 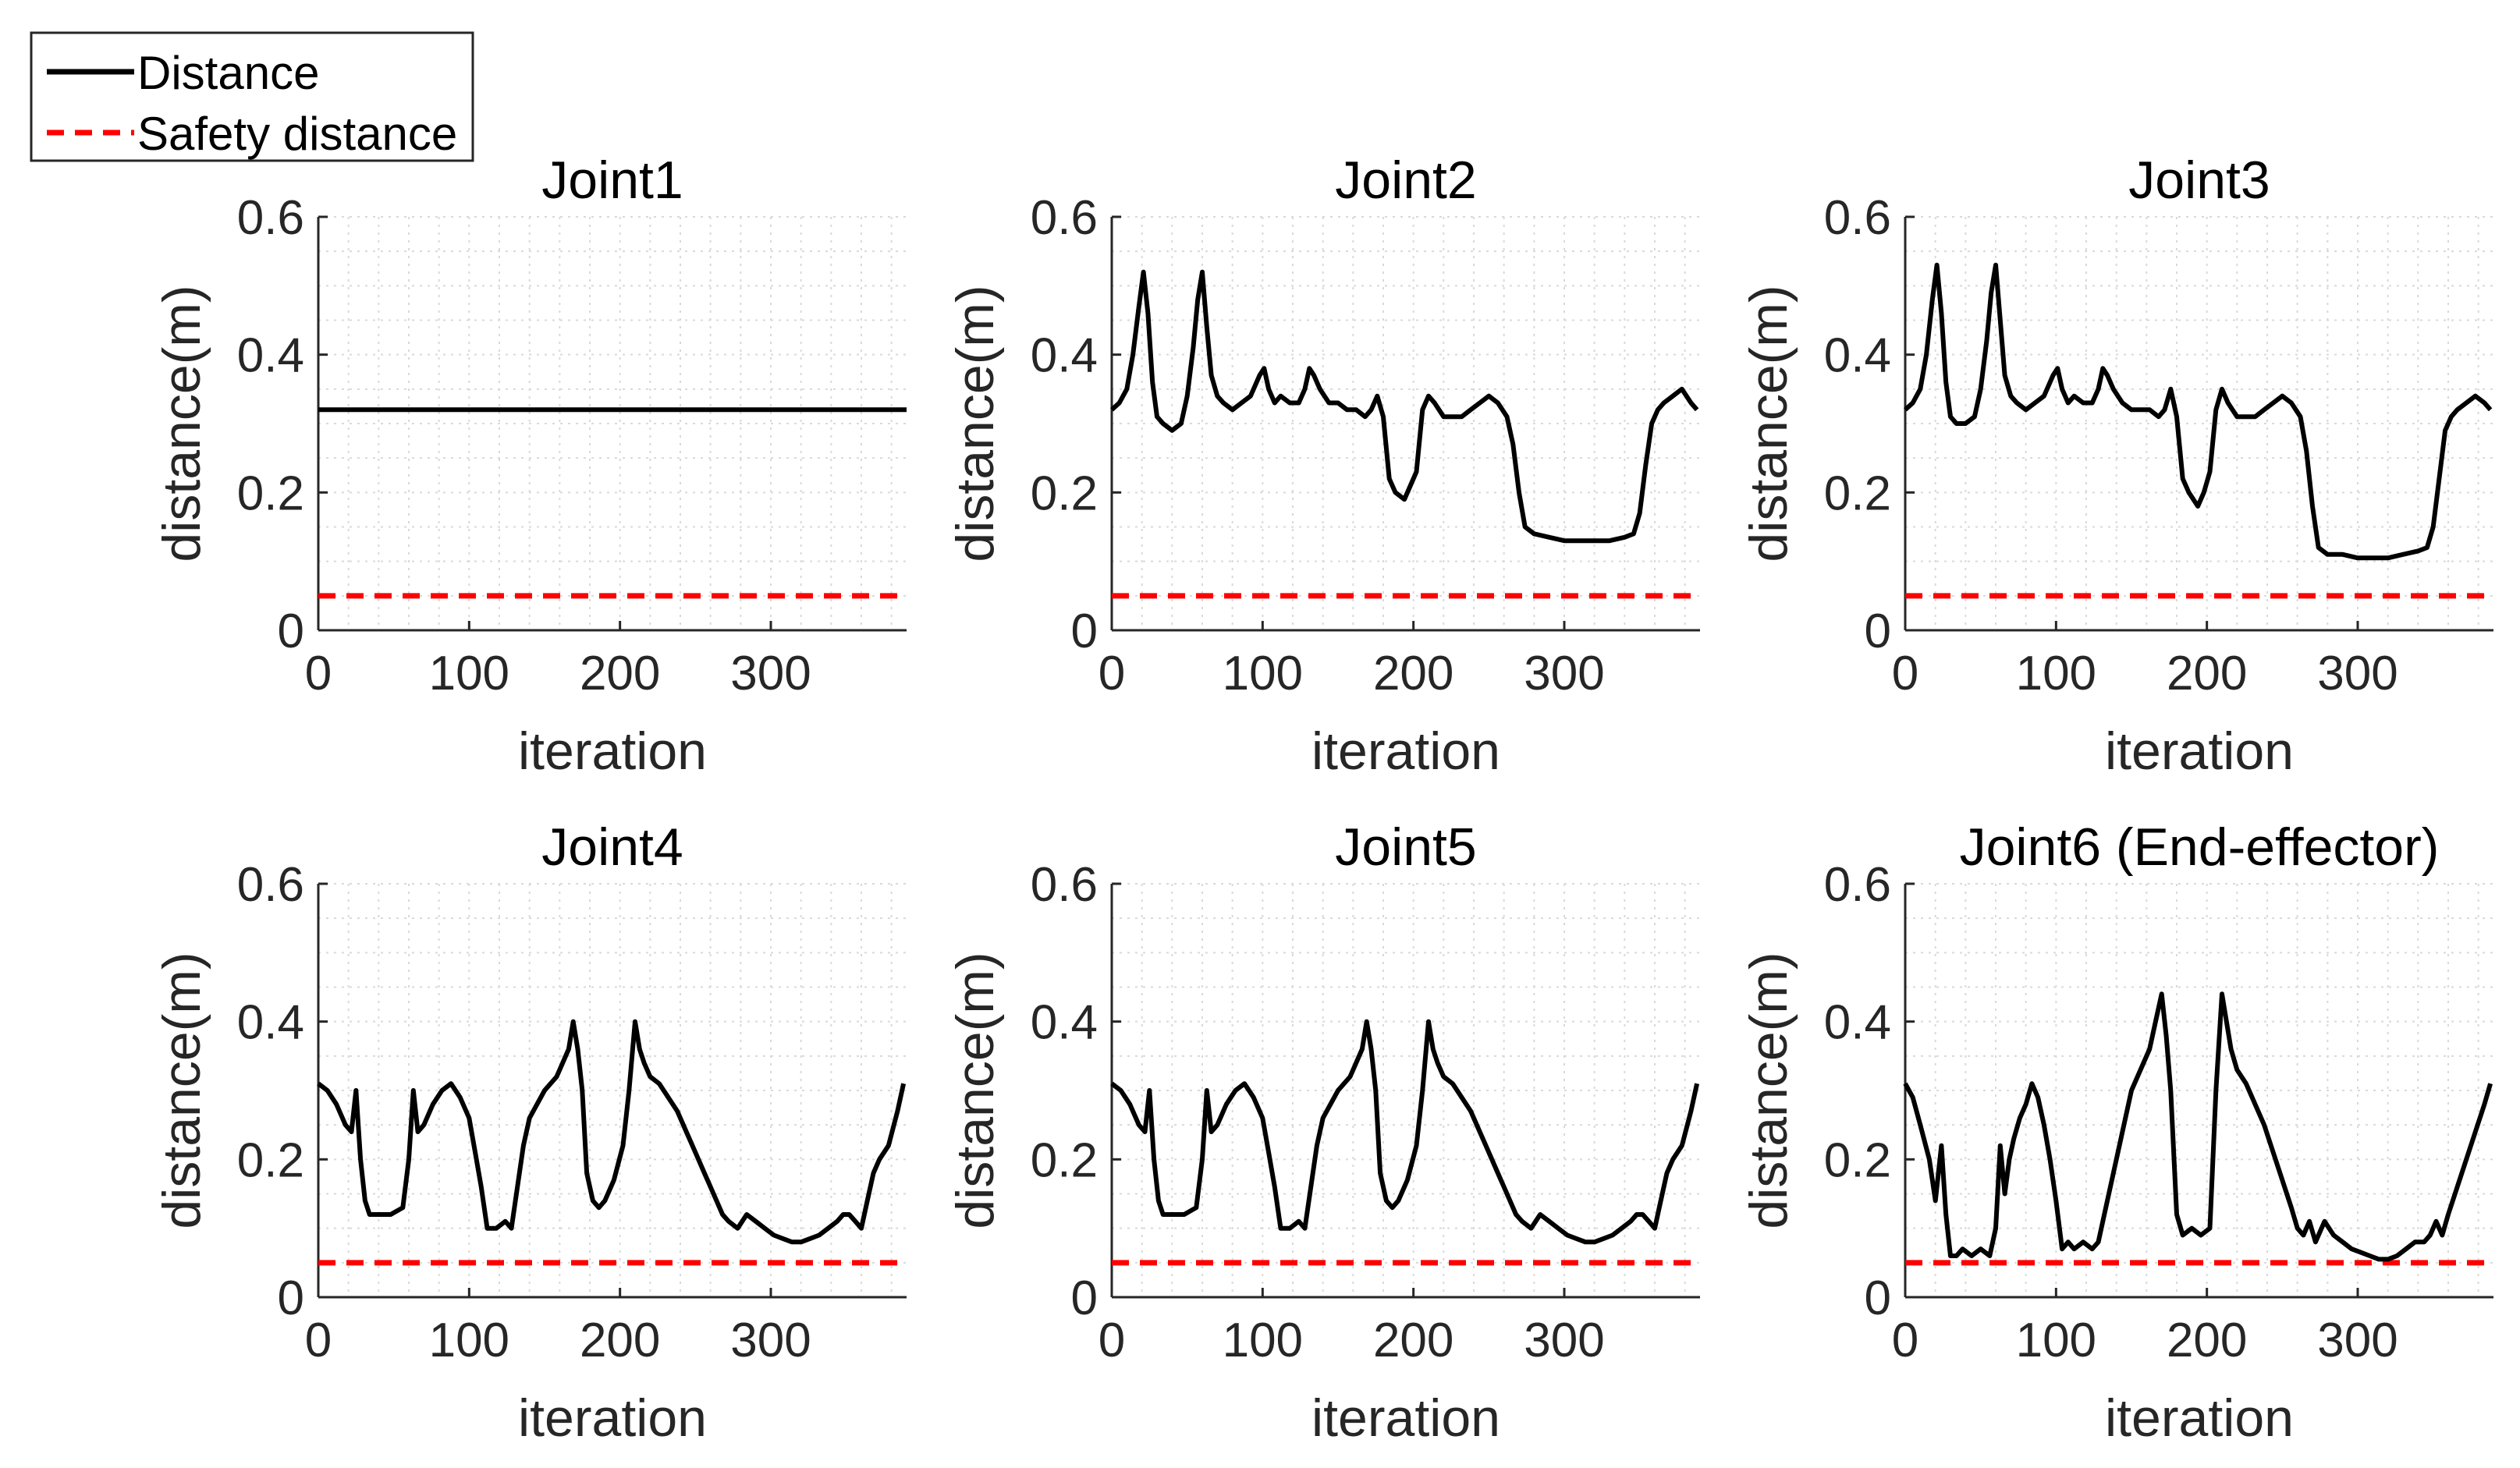 I want to click on subplot-title: Joint4, so click(x=612, y=847).